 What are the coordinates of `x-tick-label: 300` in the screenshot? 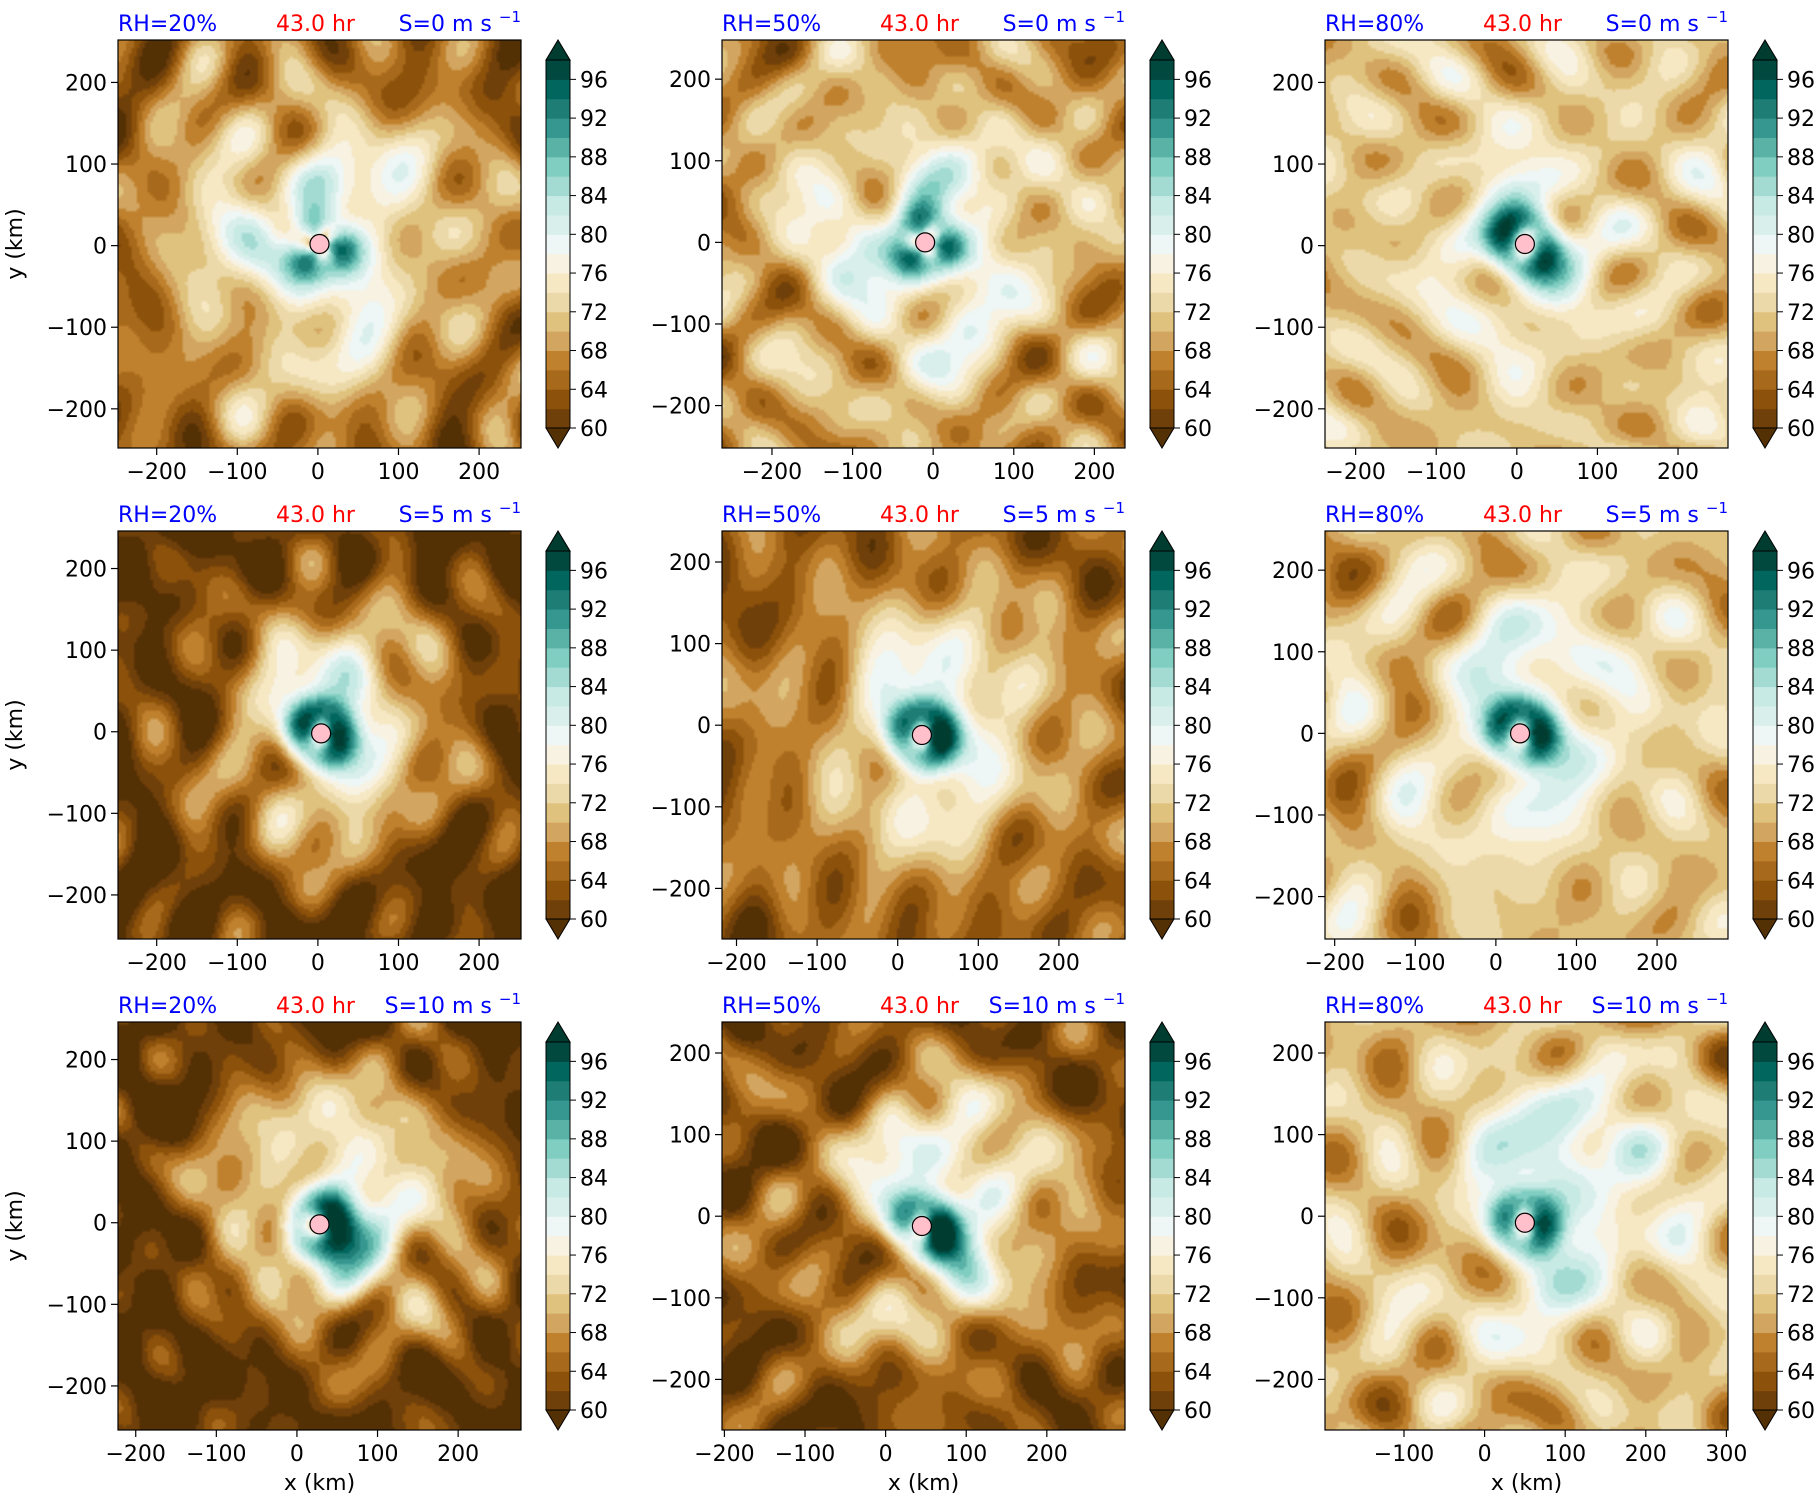 It's located at (1726, 1454).